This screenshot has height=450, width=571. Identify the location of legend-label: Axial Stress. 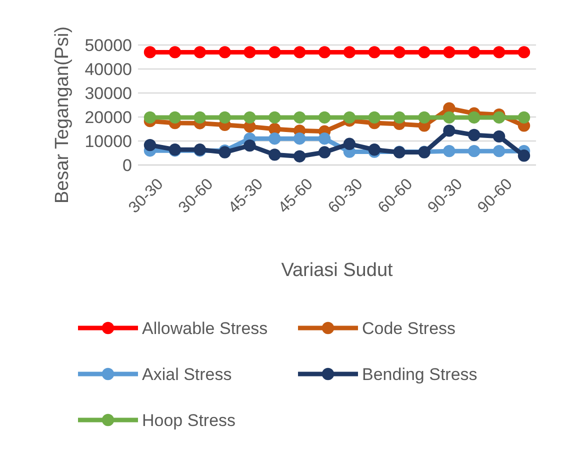
(187, 374).